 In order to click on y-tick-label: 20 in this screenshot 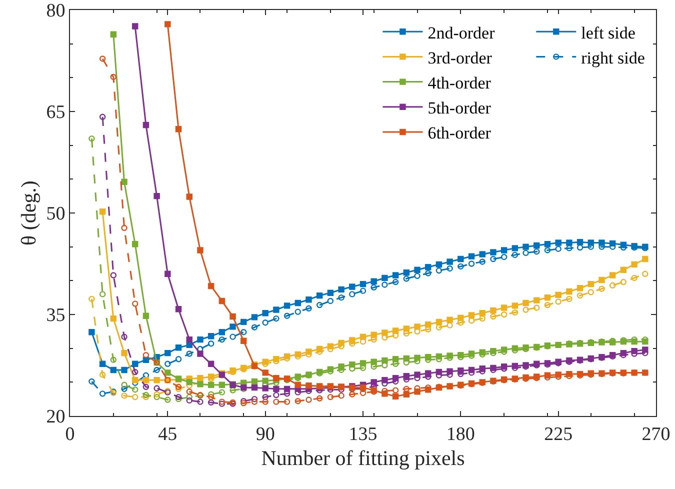, I will do `click(56, 417)`.